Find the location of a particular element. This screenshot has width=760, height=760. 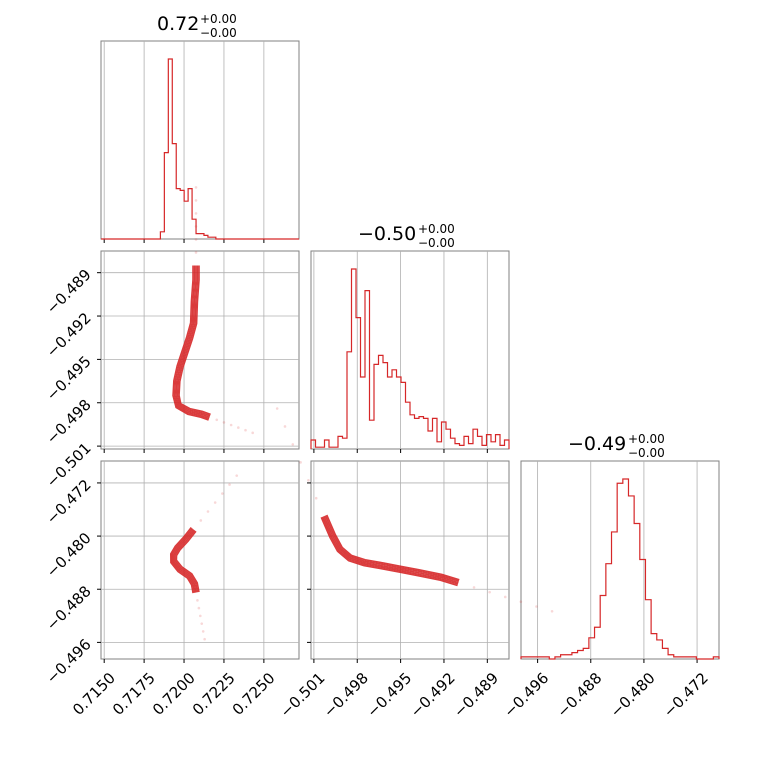

title-p2-minus: −0.00 is located at coordinates (646, 453).